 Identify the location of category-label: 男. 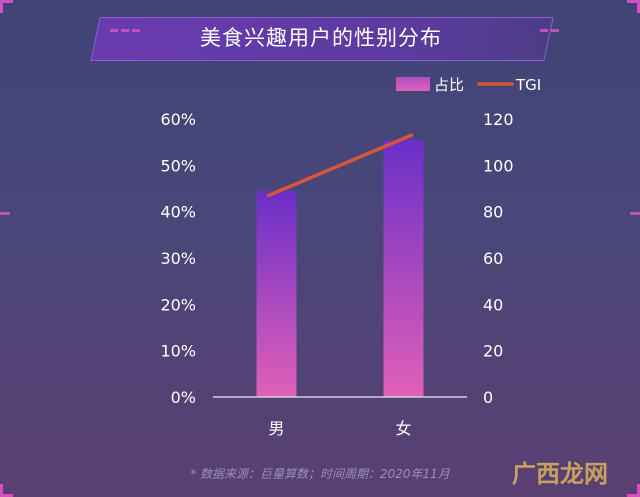
(276, 428).